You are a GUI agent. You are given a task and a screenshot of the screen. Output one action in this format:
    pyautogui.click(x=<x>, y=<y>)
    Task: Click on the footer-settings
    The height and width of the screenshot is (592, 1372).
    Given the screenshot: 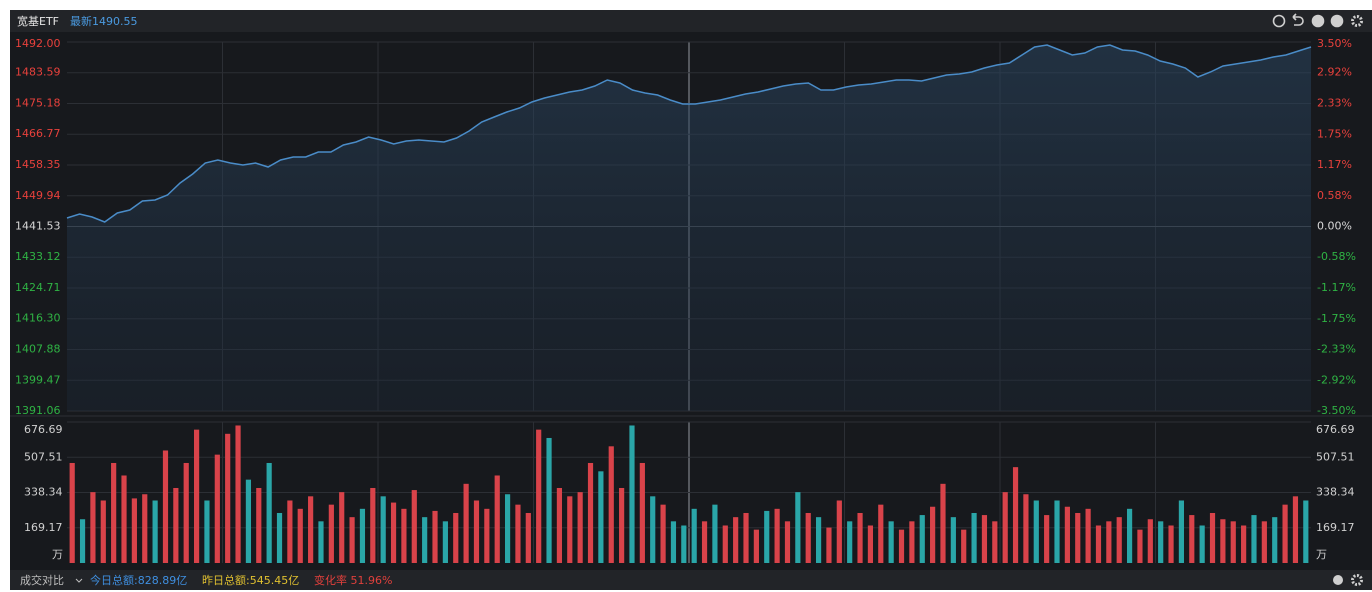 What is the action you would take?
    pyautogui.click(x=1357, y=580)
    